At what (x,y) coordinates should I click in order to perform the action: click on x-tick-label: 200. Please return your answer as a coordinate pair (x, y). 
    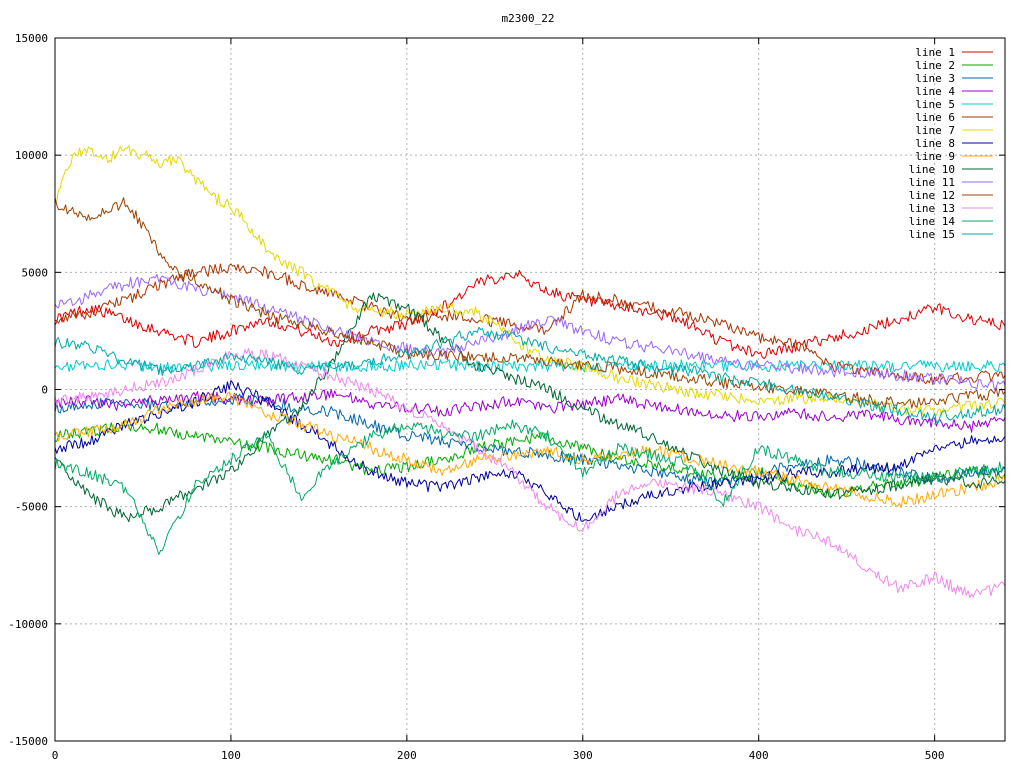
    Looking at the image, I should click on (407, 755).